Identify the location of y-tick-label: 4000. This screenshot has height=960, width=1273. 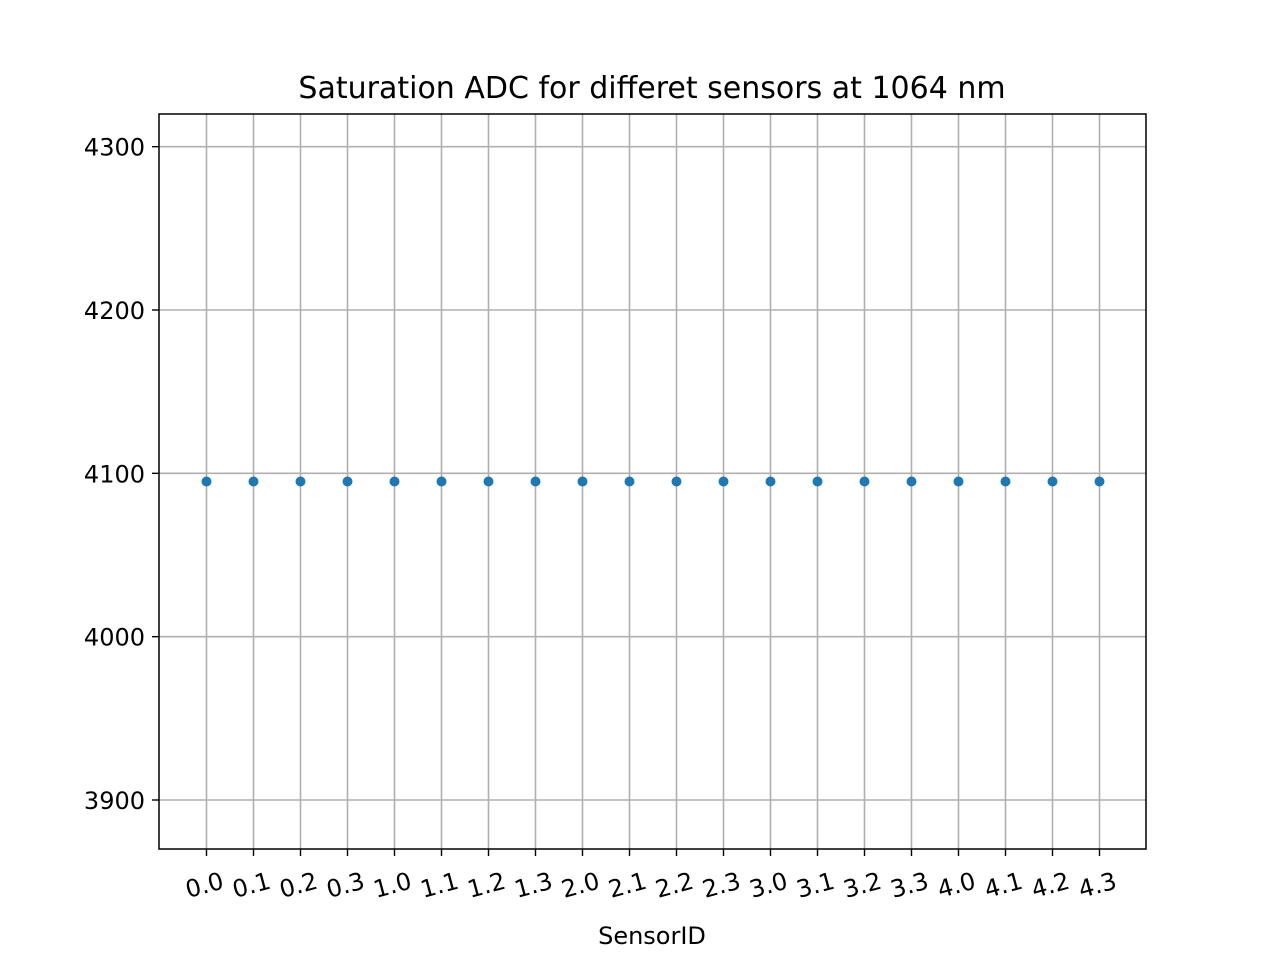
(114, 638).